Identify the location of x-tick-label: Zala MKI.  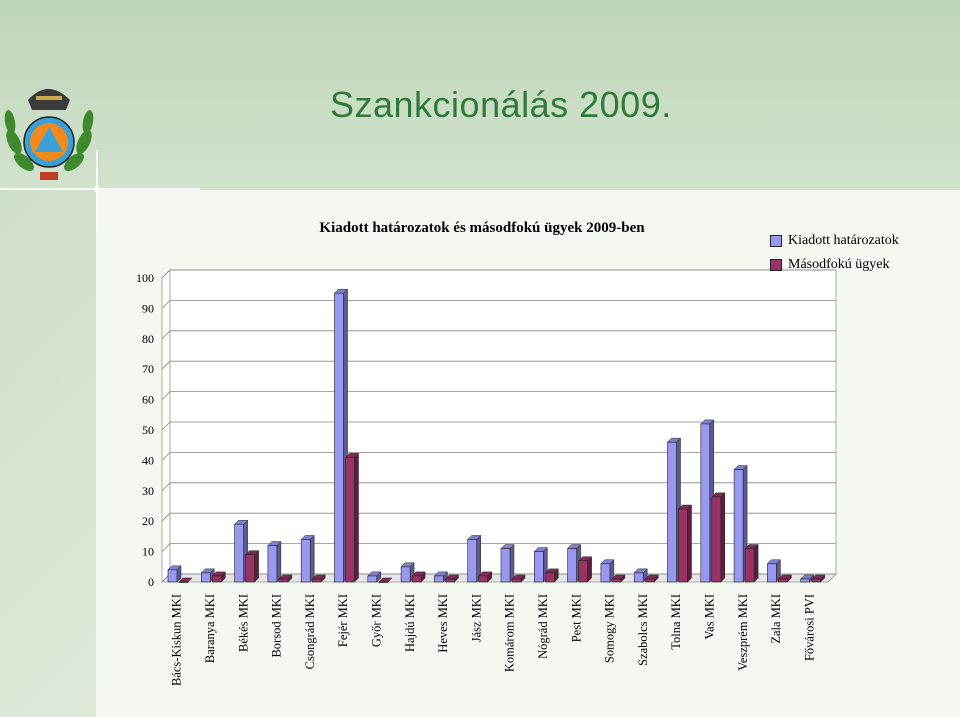
(776, 619).